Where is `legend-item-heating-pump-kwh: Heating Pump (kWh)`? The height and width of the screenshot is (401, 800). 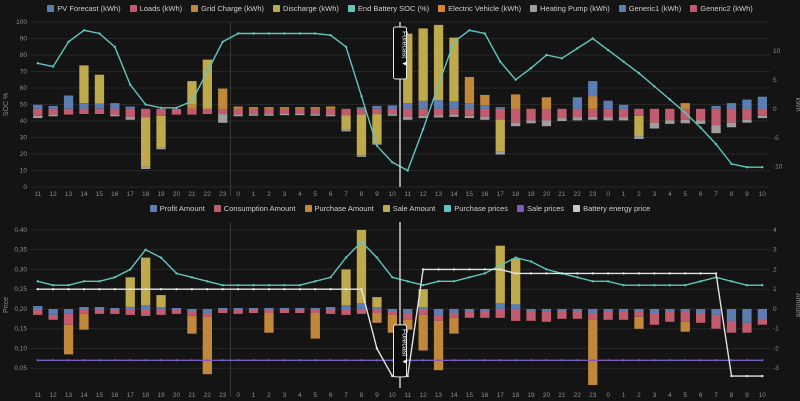
legend-item-heating-pump-kwh: Heating Pump (kWh) is located at coordinates (570, 8).